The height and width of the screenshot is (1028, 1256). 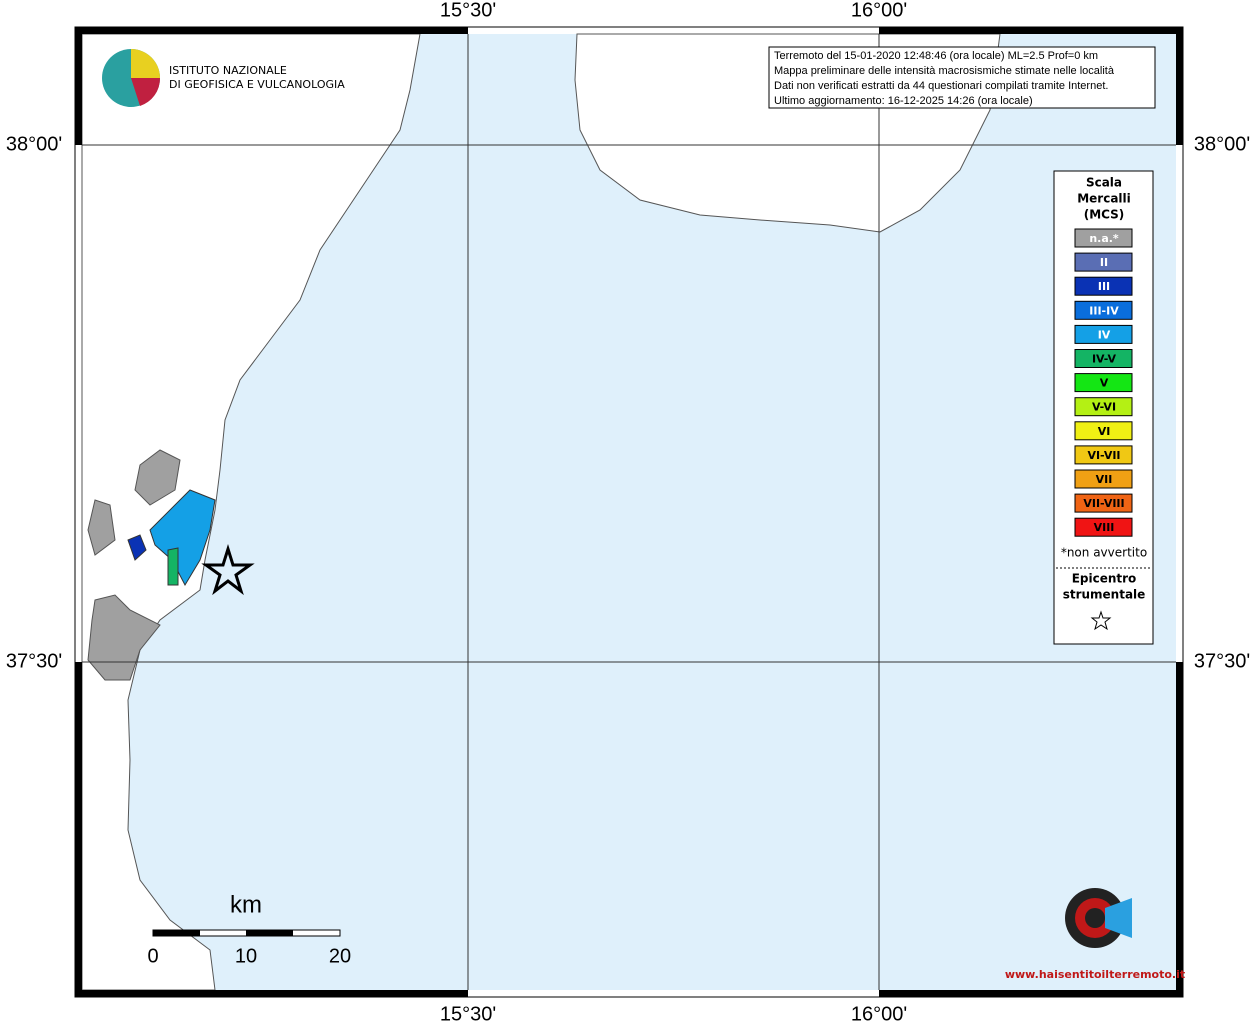 What do you see at coordinates (1104, 183) in the screenshot?
I see `legend-title: Scala` at bounding box center [1104, 183].